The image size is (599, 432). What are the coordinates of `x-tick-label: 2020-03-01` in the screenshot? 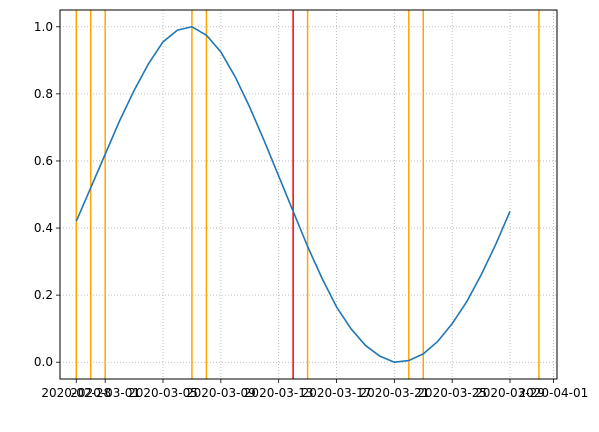 It's located at (105, 393).